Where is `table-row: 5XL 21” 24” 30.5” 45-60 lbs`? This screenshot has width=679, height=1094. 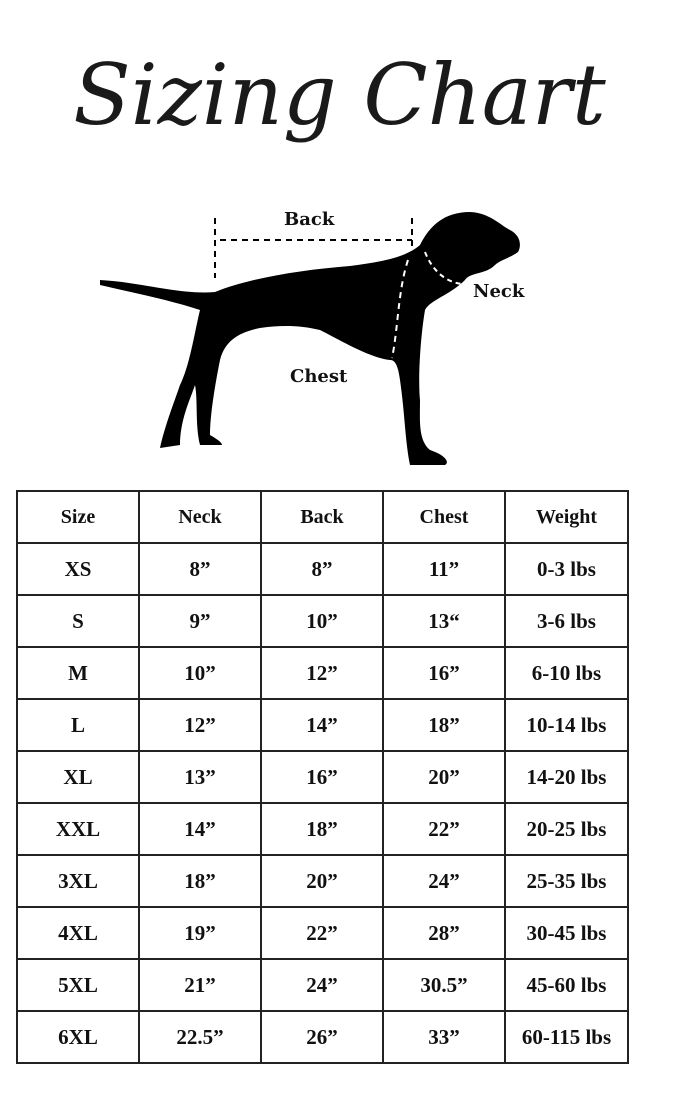 table-row: 5XL 21” 24” 30.5” 45-60 lbs is located at coordinates (322, 985).